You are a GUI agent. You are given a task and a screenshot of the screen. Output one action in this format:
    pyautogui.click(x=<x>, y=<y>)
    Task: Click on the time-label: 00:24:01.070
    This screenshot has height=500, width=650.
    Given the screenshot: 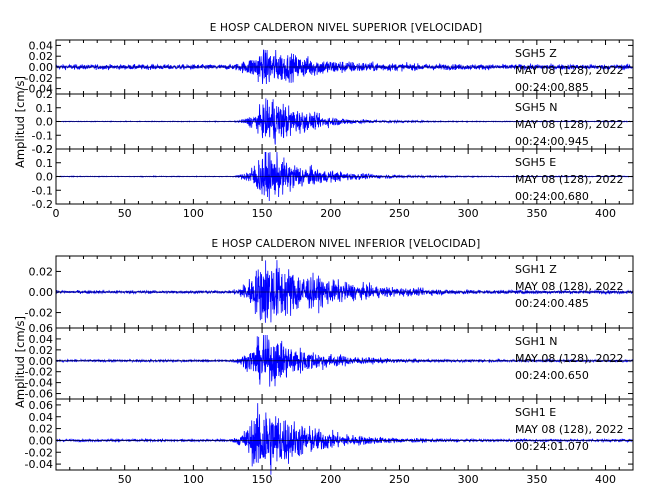 What is the action you would take?
    pyautogui.click(x=552, y=446)
    